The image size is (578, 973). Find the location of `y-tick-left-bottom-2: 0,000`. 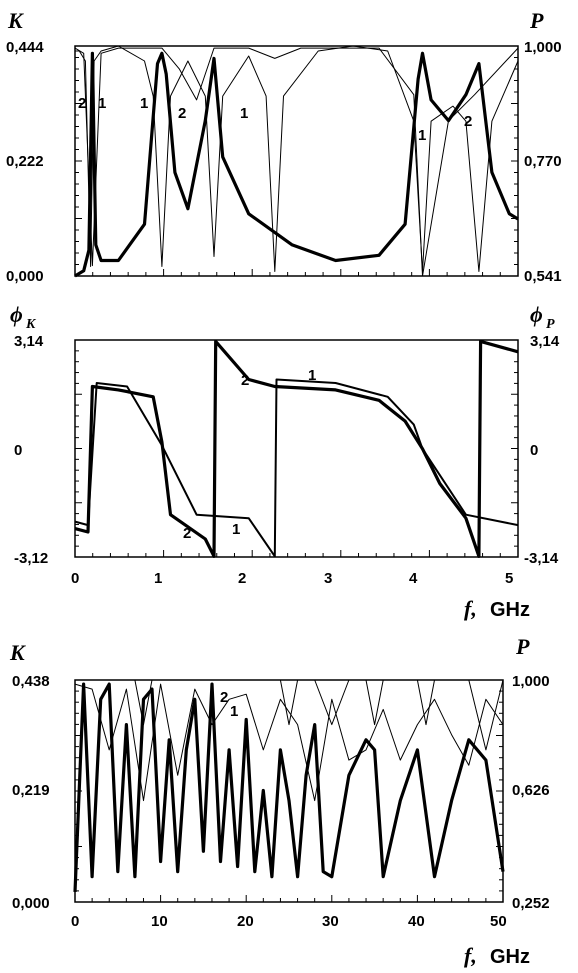

y-tick-left-bottom-2: 0,000 is located at coordinates (31, 903).